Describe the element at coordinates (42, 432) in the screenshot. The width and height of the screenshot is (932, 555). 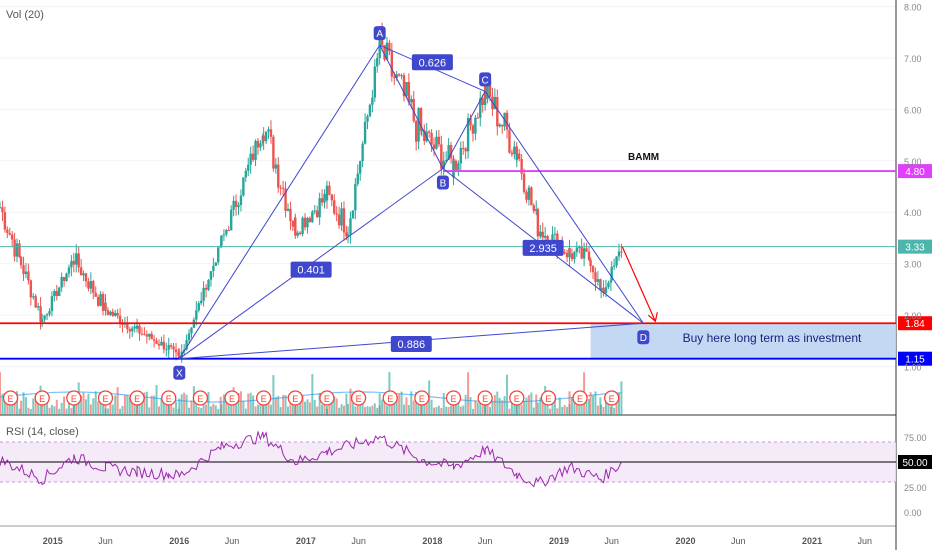
I see `rsi-label: RSI (14, close)` at that location.